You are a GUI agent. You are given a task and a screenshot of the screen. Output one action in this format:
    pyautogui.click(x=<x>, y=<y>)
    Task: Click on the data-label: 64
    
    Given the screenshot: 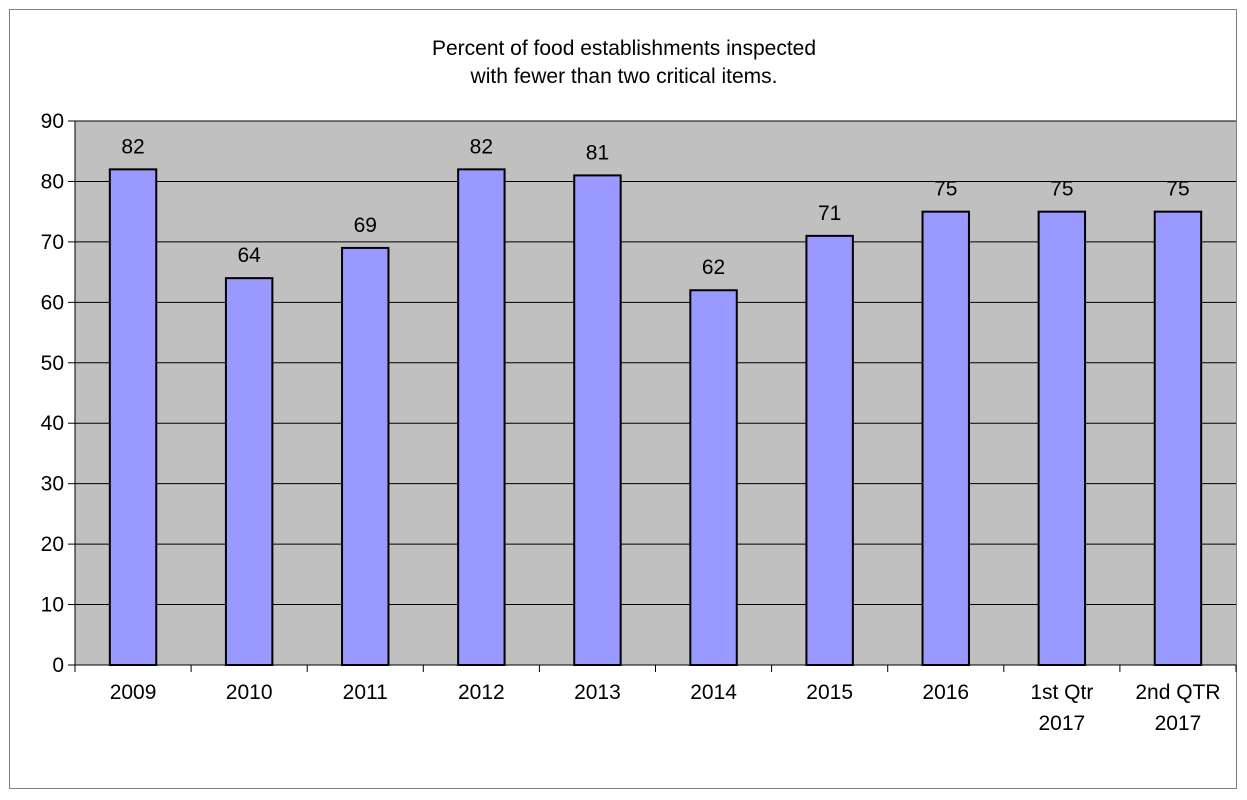 What is the action you would take?
    pyautogui.click(x=249, y=255)
    